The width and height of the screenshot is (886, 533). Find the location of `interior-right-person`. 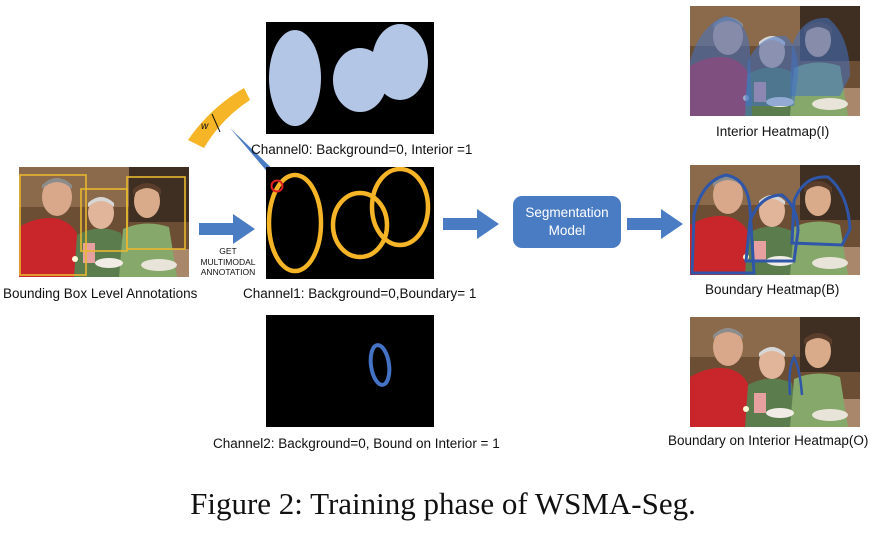

interior-right-person is located at coordinates (400, 62).